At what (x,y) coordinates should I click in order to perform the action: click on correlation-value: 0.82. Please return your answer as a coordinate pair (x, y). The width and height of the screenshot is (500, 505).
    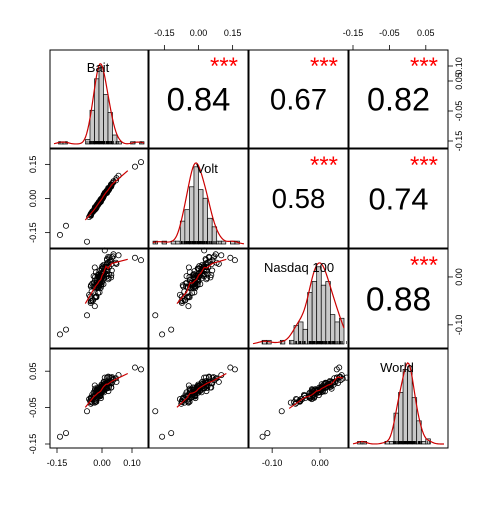
    Looking at the image, I should click on (398, 99).